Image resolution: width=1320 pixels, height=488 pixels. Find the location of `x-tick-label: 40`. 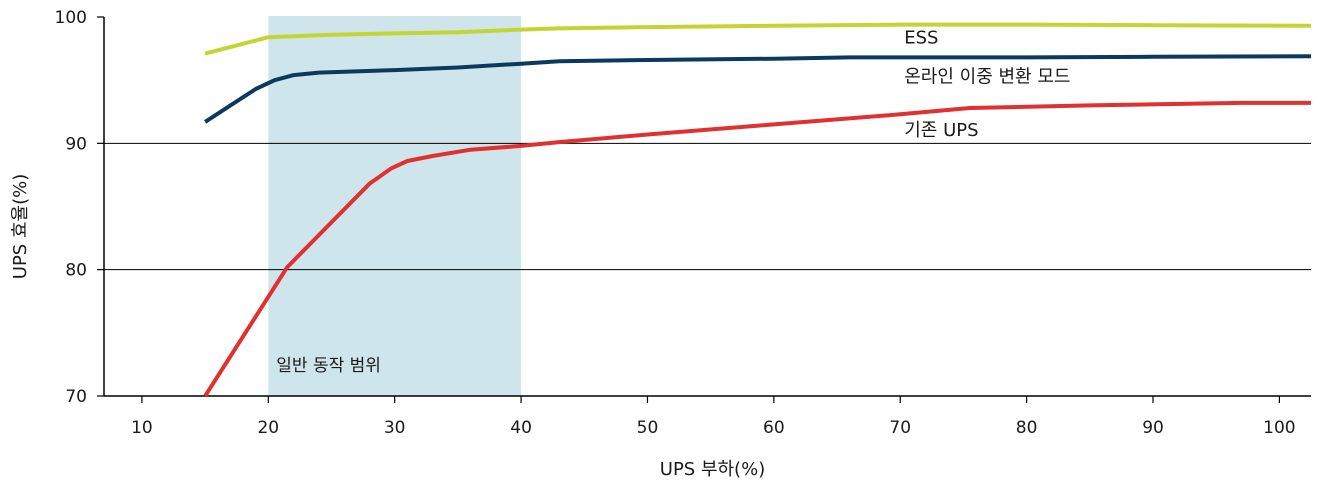

x-tick-label: 40 is located at coordinates (521, 428).